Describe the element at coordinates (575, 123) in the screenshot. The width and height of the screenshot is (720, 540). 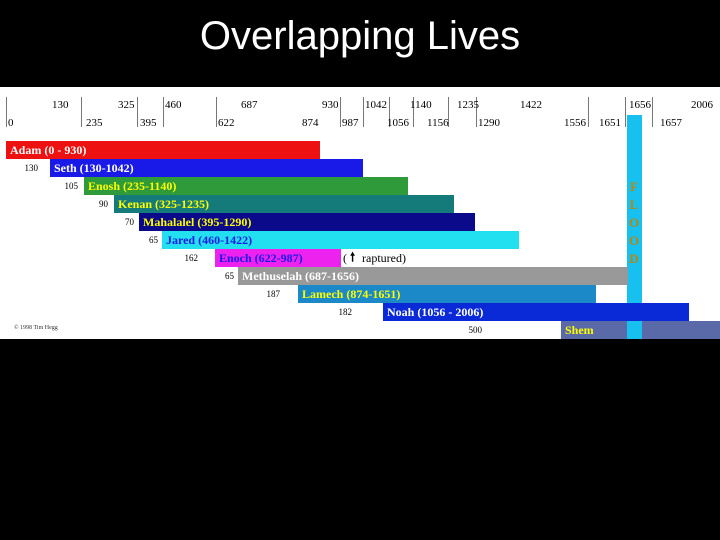
I see `tick-label: 1556` at that location.